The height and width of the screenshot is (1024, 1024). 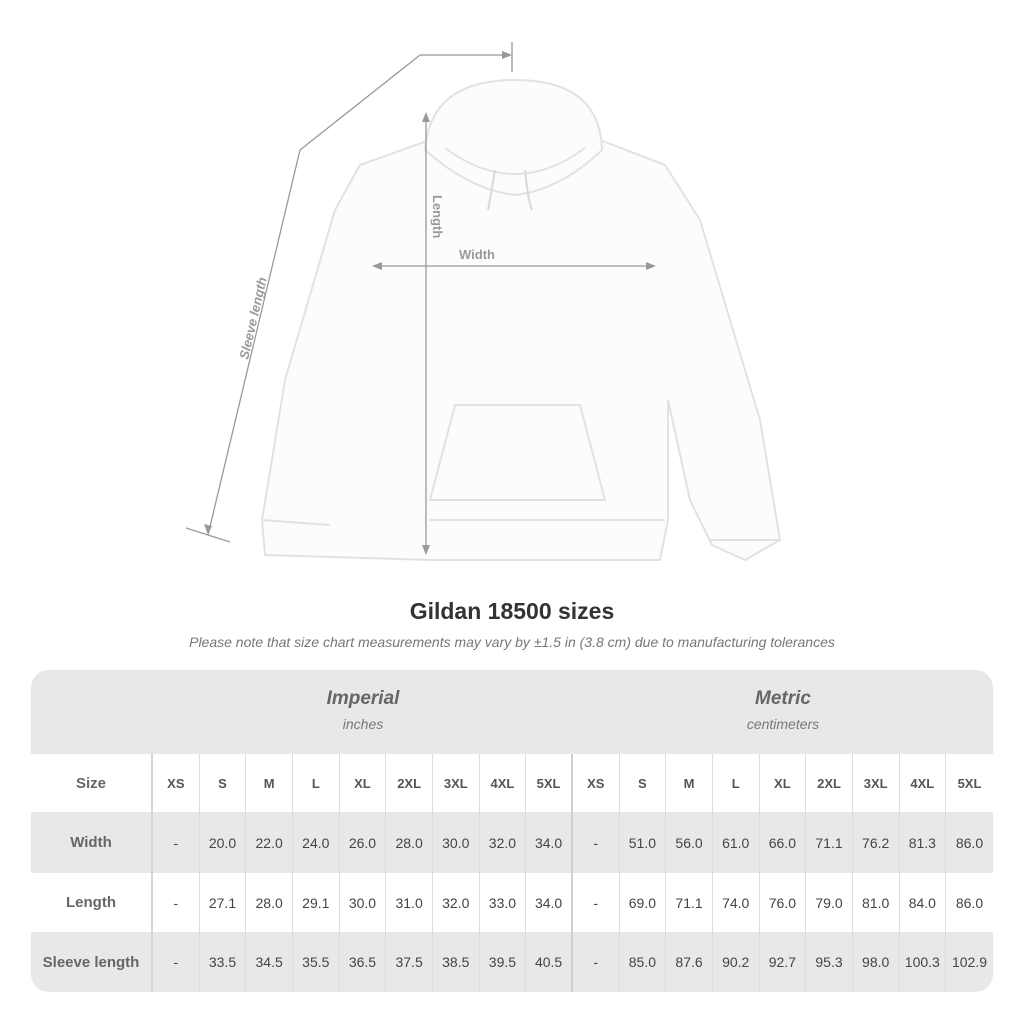 I want to click on row-label: Sleeve length, so click(x=92, y=962).